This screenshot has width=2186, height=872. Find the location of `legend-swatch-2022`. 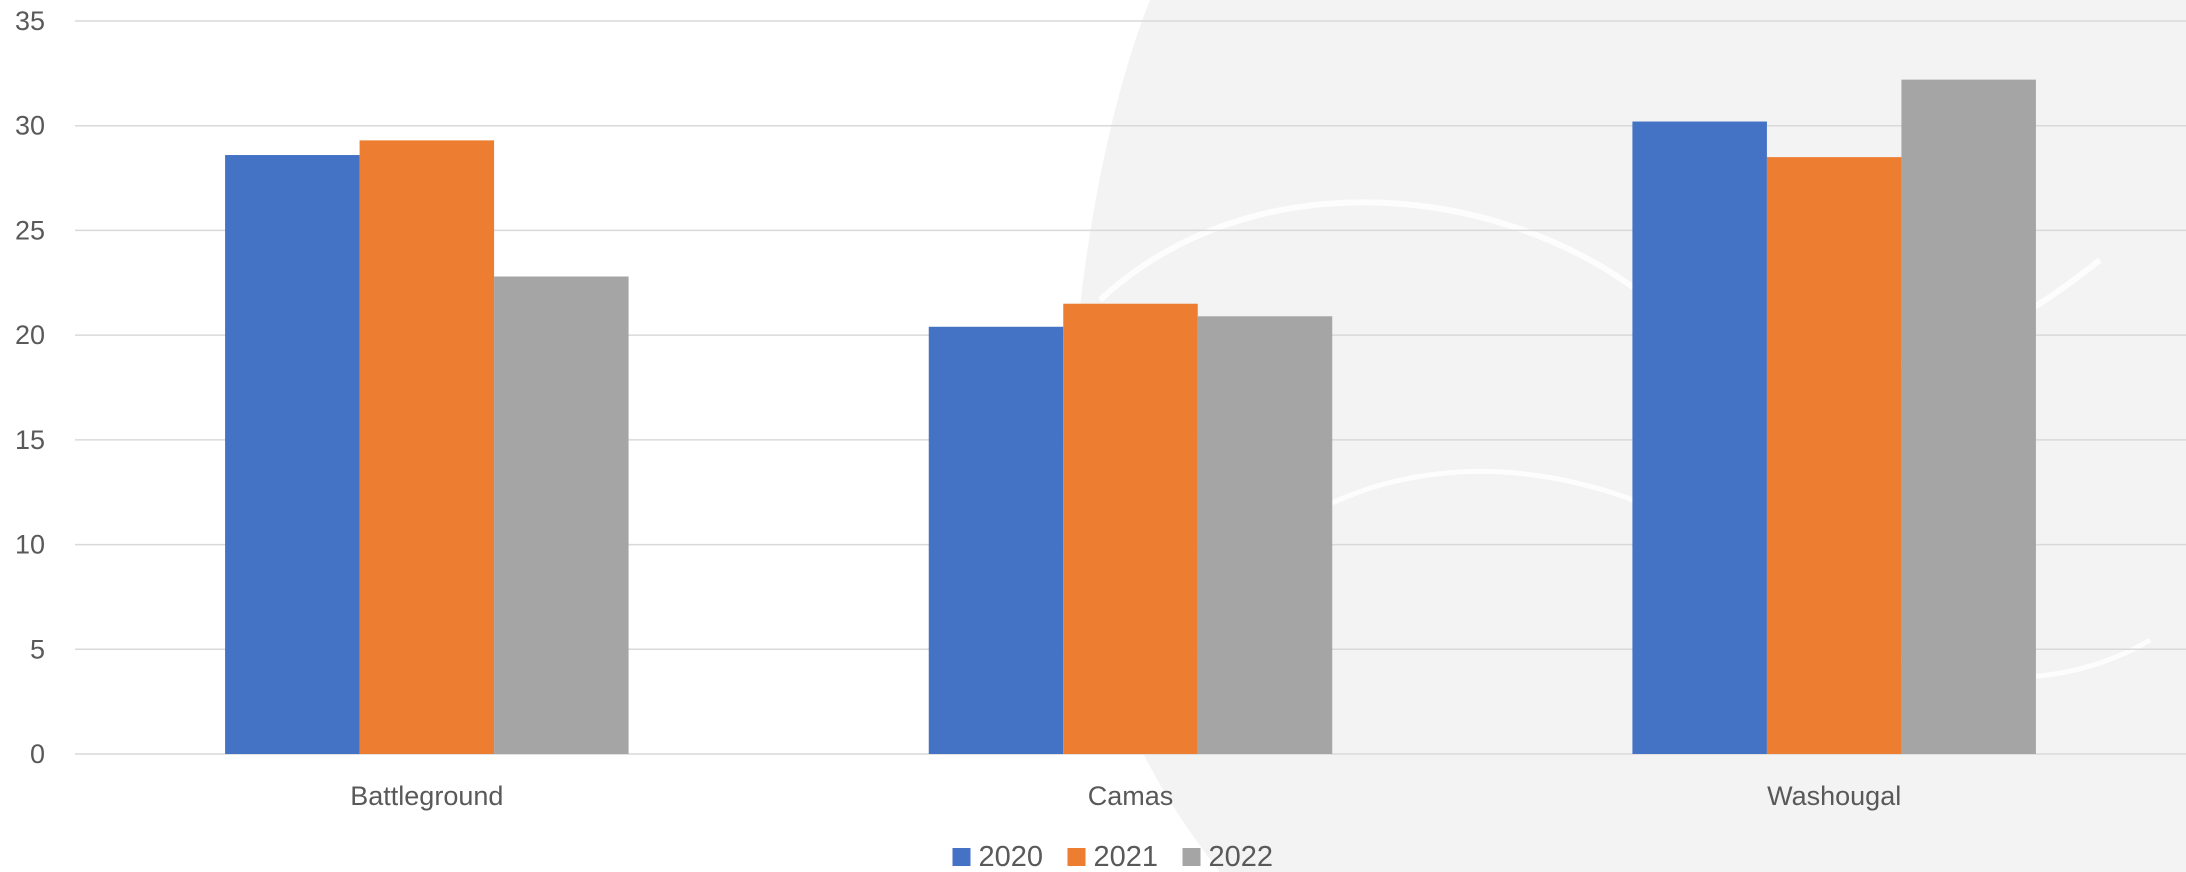

legend-swatch-2022 is located at coordinates (1191, 857).